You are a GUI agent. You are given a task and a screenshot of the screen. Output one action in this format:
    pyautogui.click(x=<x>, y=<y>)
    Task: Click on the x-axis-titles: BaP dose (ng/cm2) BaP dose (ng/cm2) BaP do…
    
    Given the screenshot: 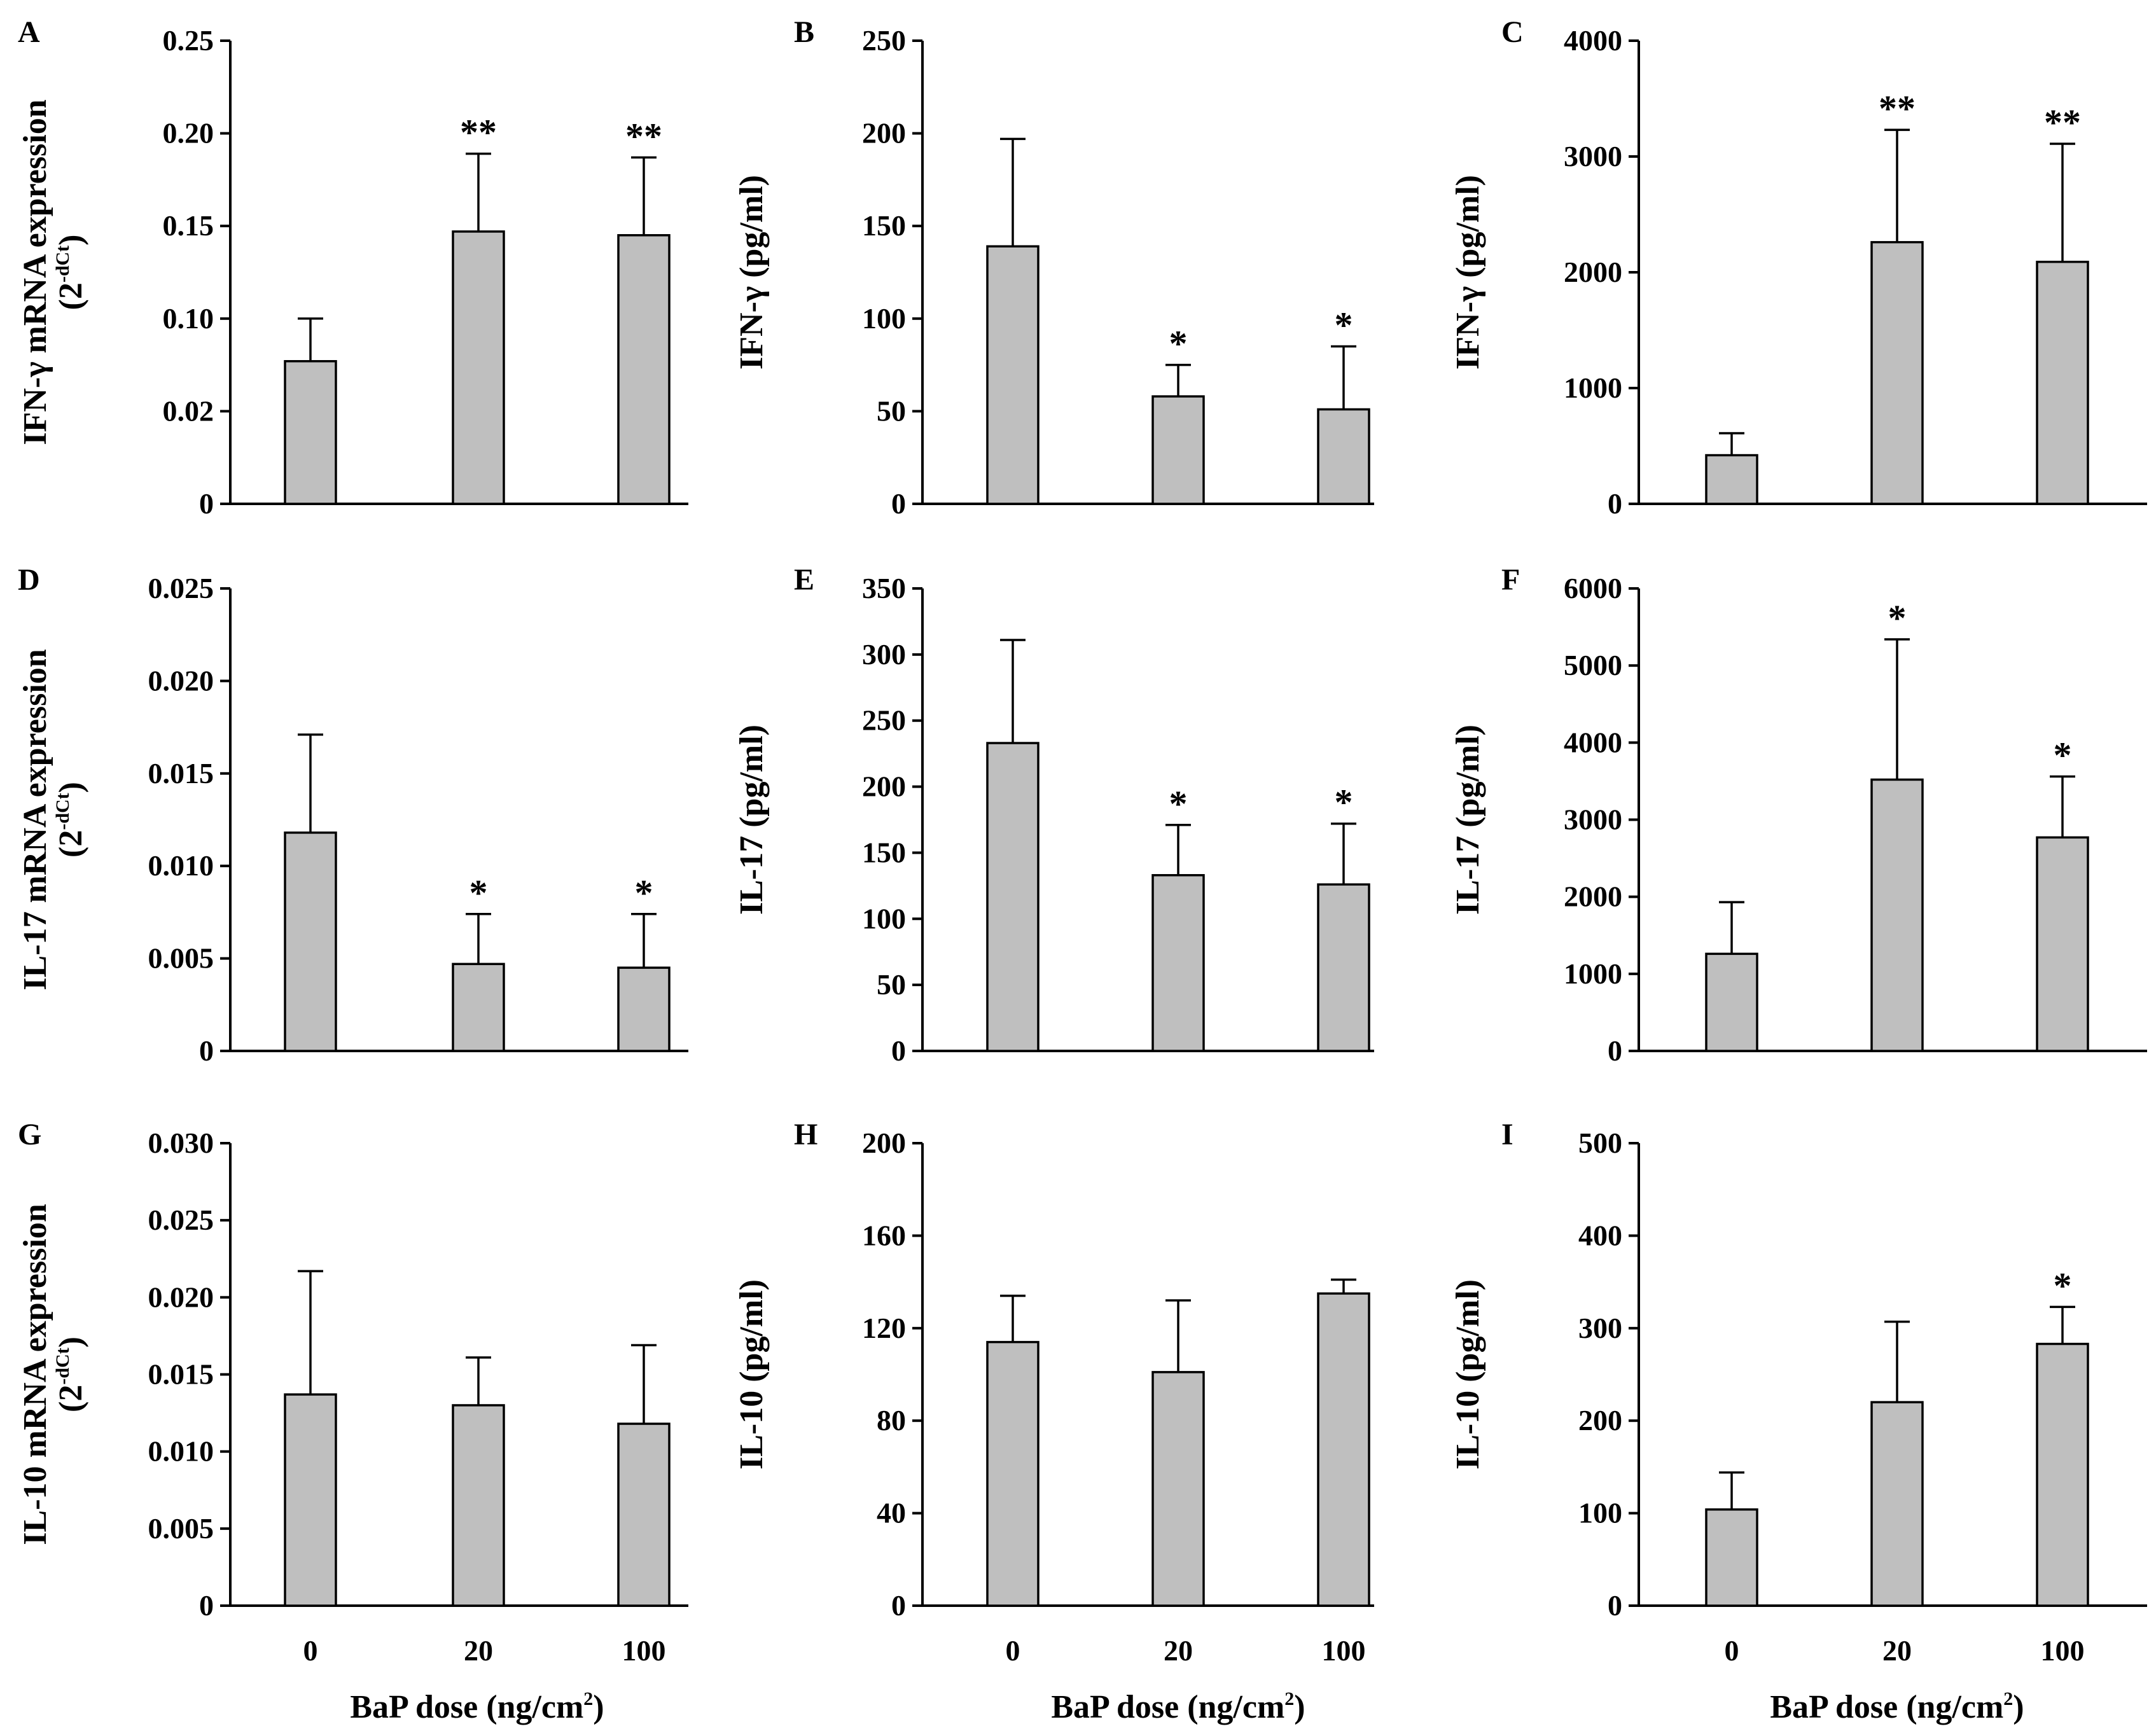 What is the action you would take?
    pyautogui.click(x=1187, y=1707)
    